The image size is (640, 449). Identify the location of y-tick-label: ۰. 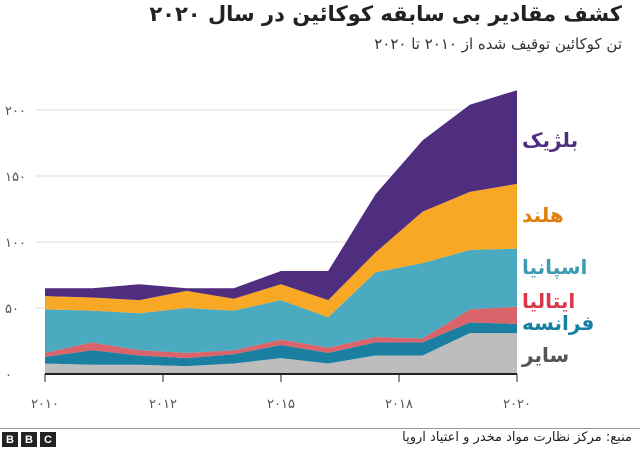
(8, 375).